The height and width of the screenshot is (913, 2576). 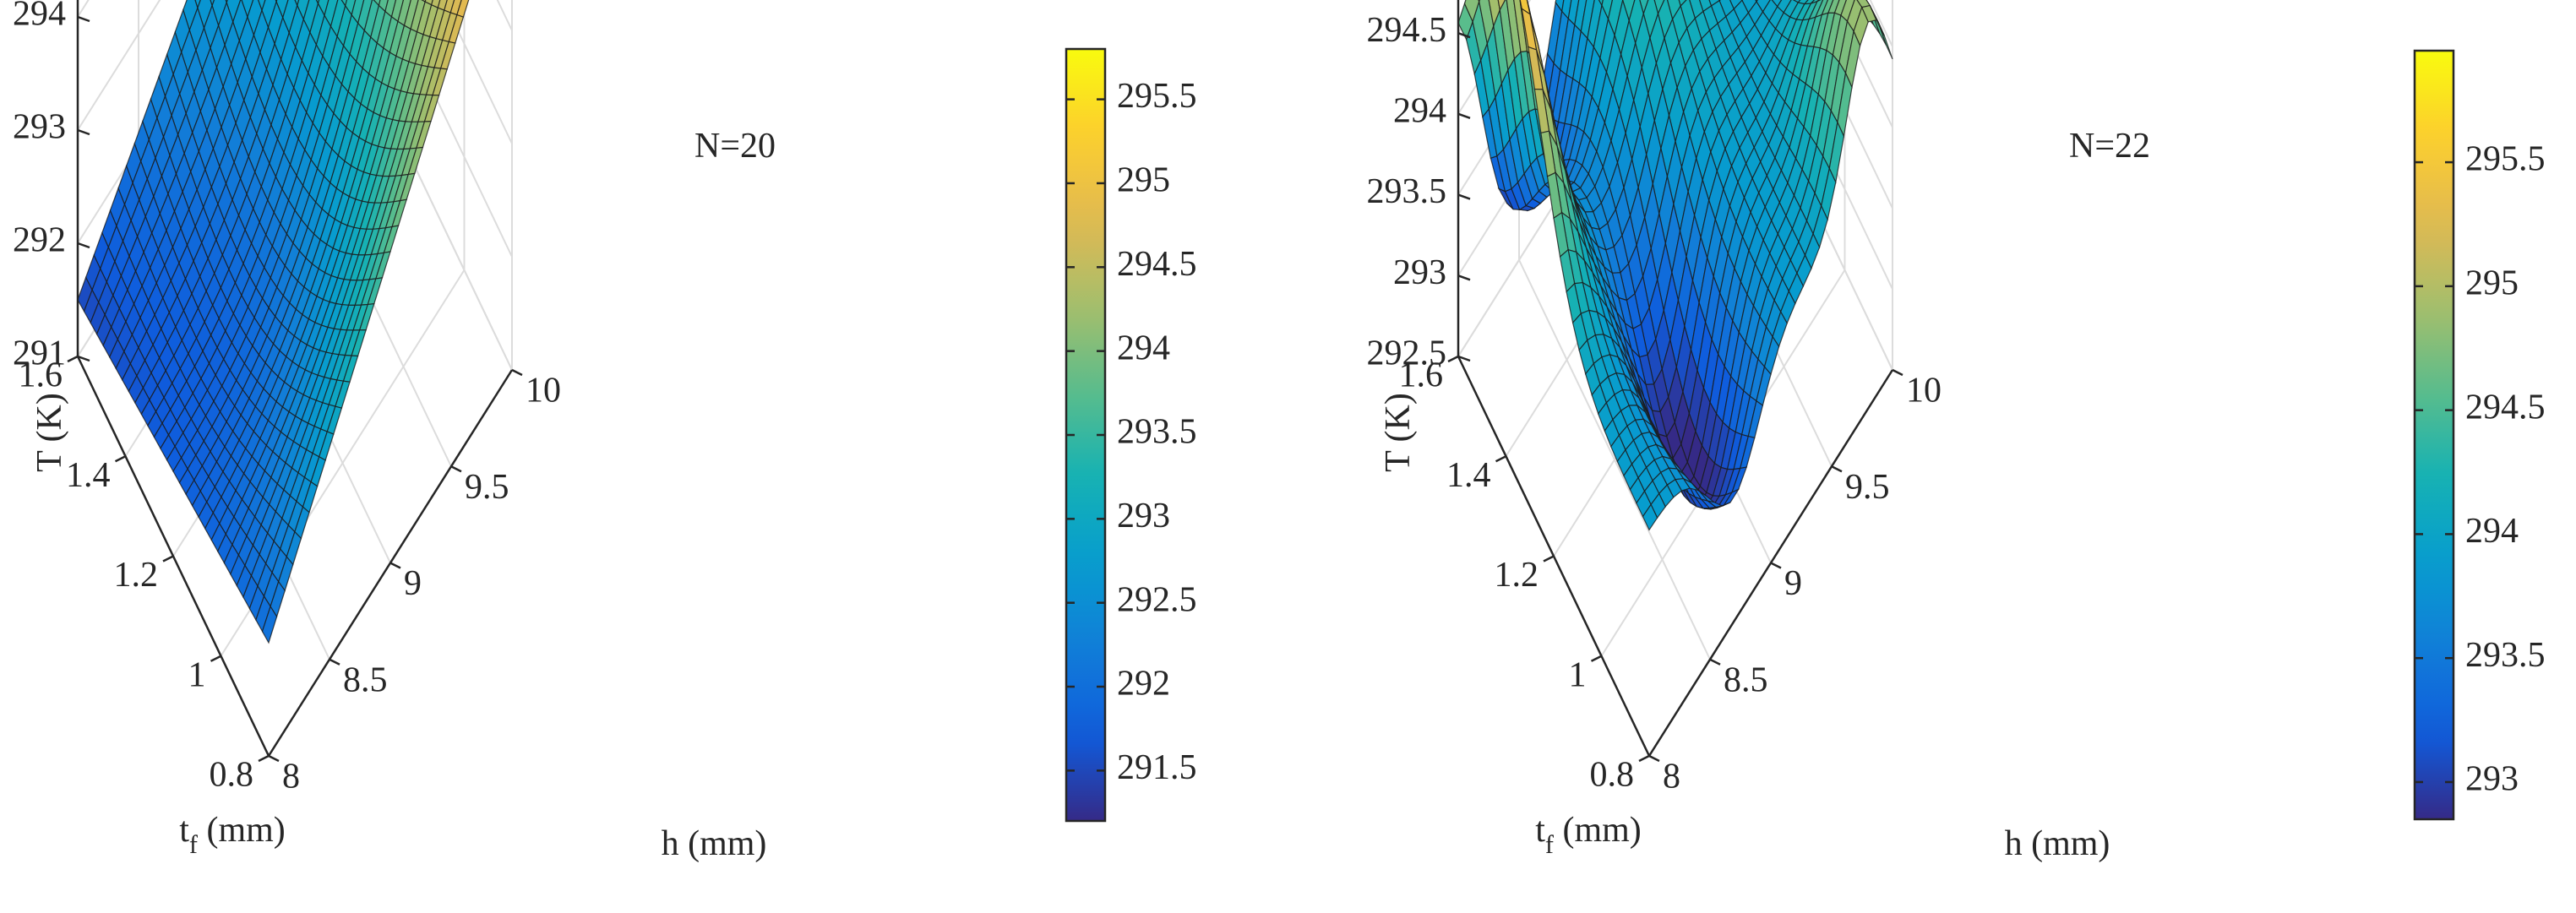 I want to click on z-tick-label: 292.5, so click(x=1407, y=353).